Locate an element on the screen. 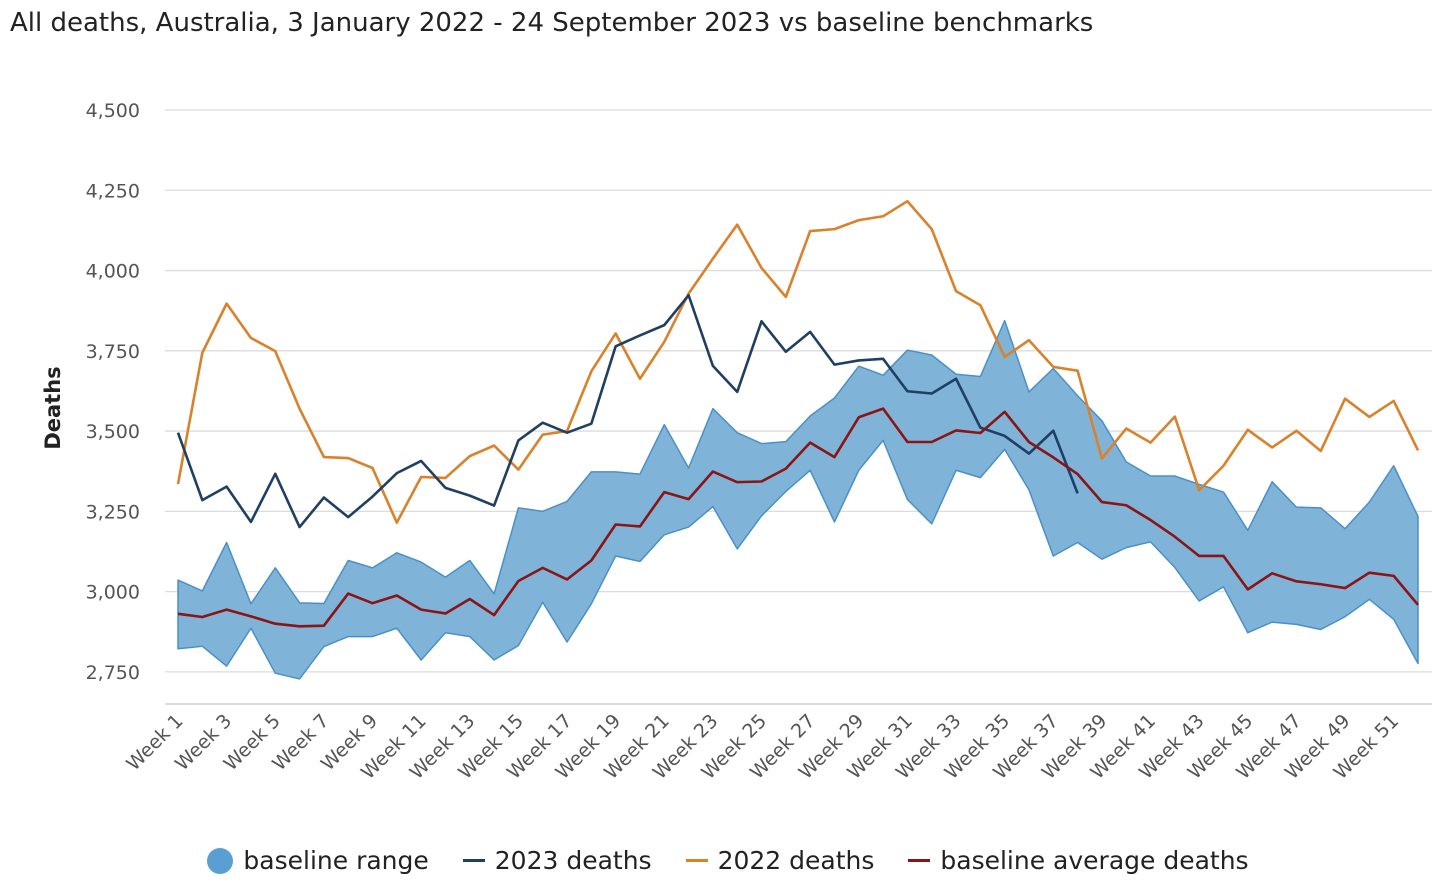  legend-label: baseline average deaths is located at coordinates (1094, 860).